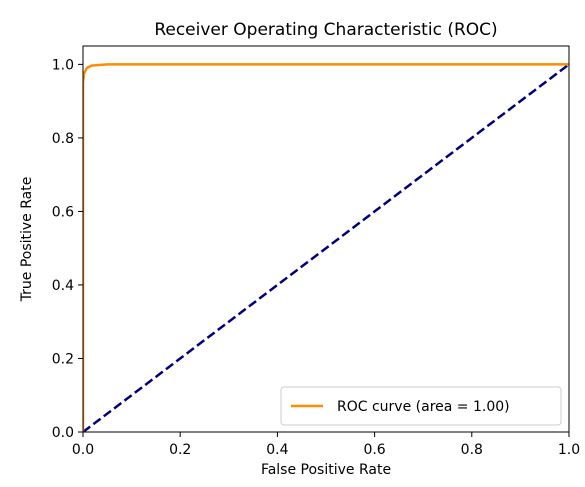 The height and width of the screenshot is (487, 585). Describe the element at coordinates (180, 450) in the screenshot. I see `x-tick-label: 0.2` at that location.